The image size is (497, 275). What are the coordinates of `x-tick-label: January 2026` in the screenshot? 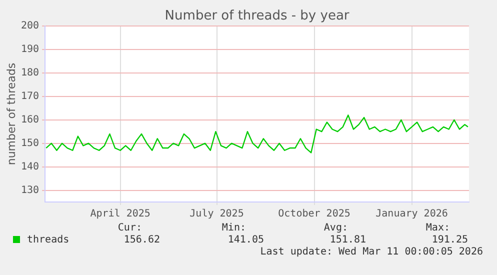 It's located at (412, 214).